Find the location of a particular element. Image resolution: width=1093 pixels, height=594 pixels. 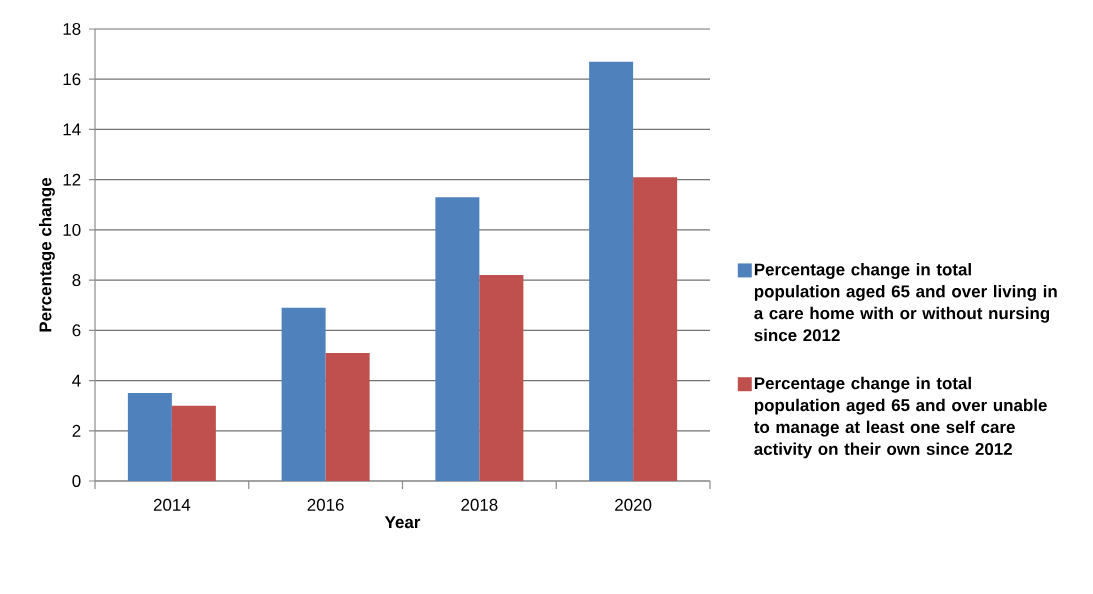

y-tick-label: 14 is located at coordinates (72, 129).